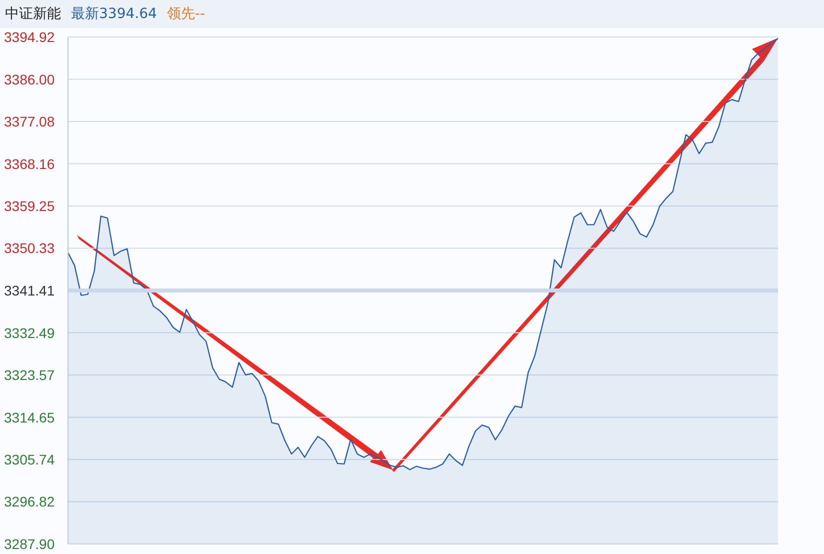  What do you see at coordinates (29, 206) in the screenshot?
I see `y-tick-label: 3359.25` at bounding box center [29, 206].